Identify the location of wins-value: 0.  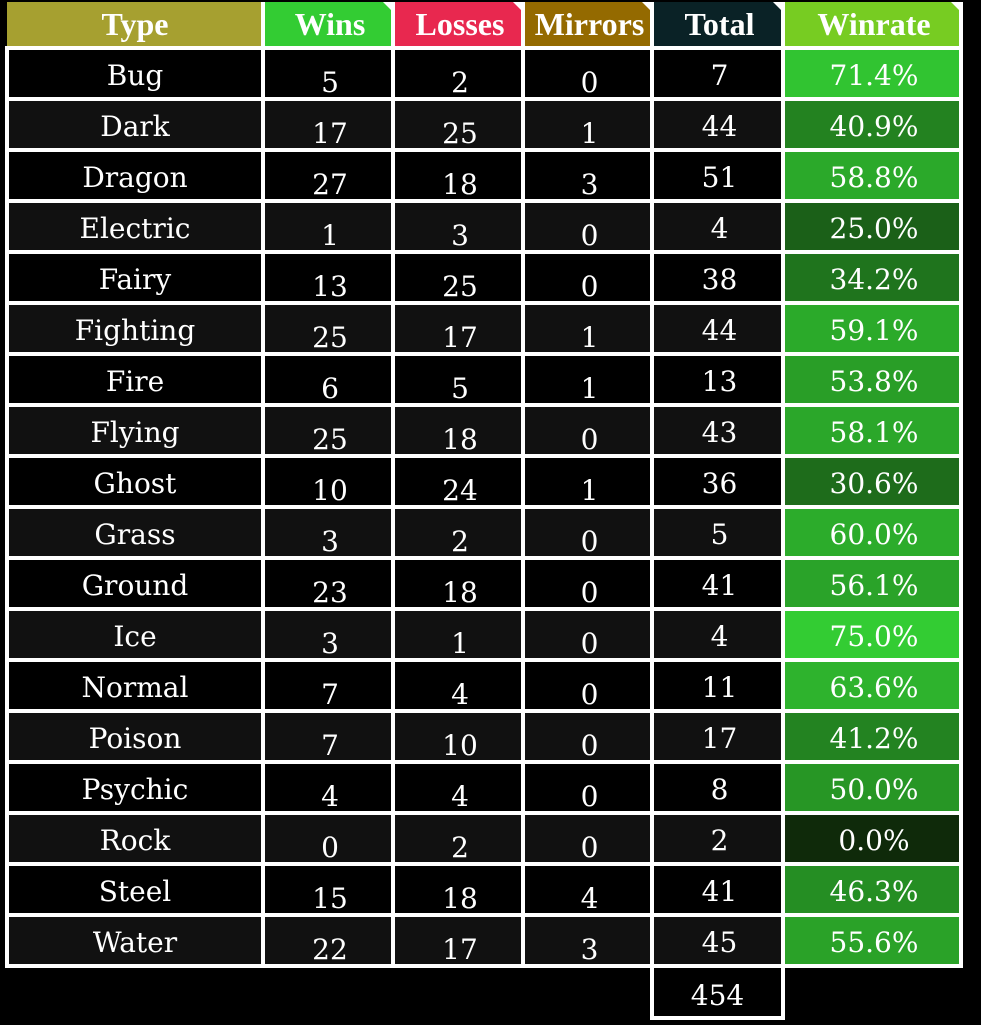
(330, 840).